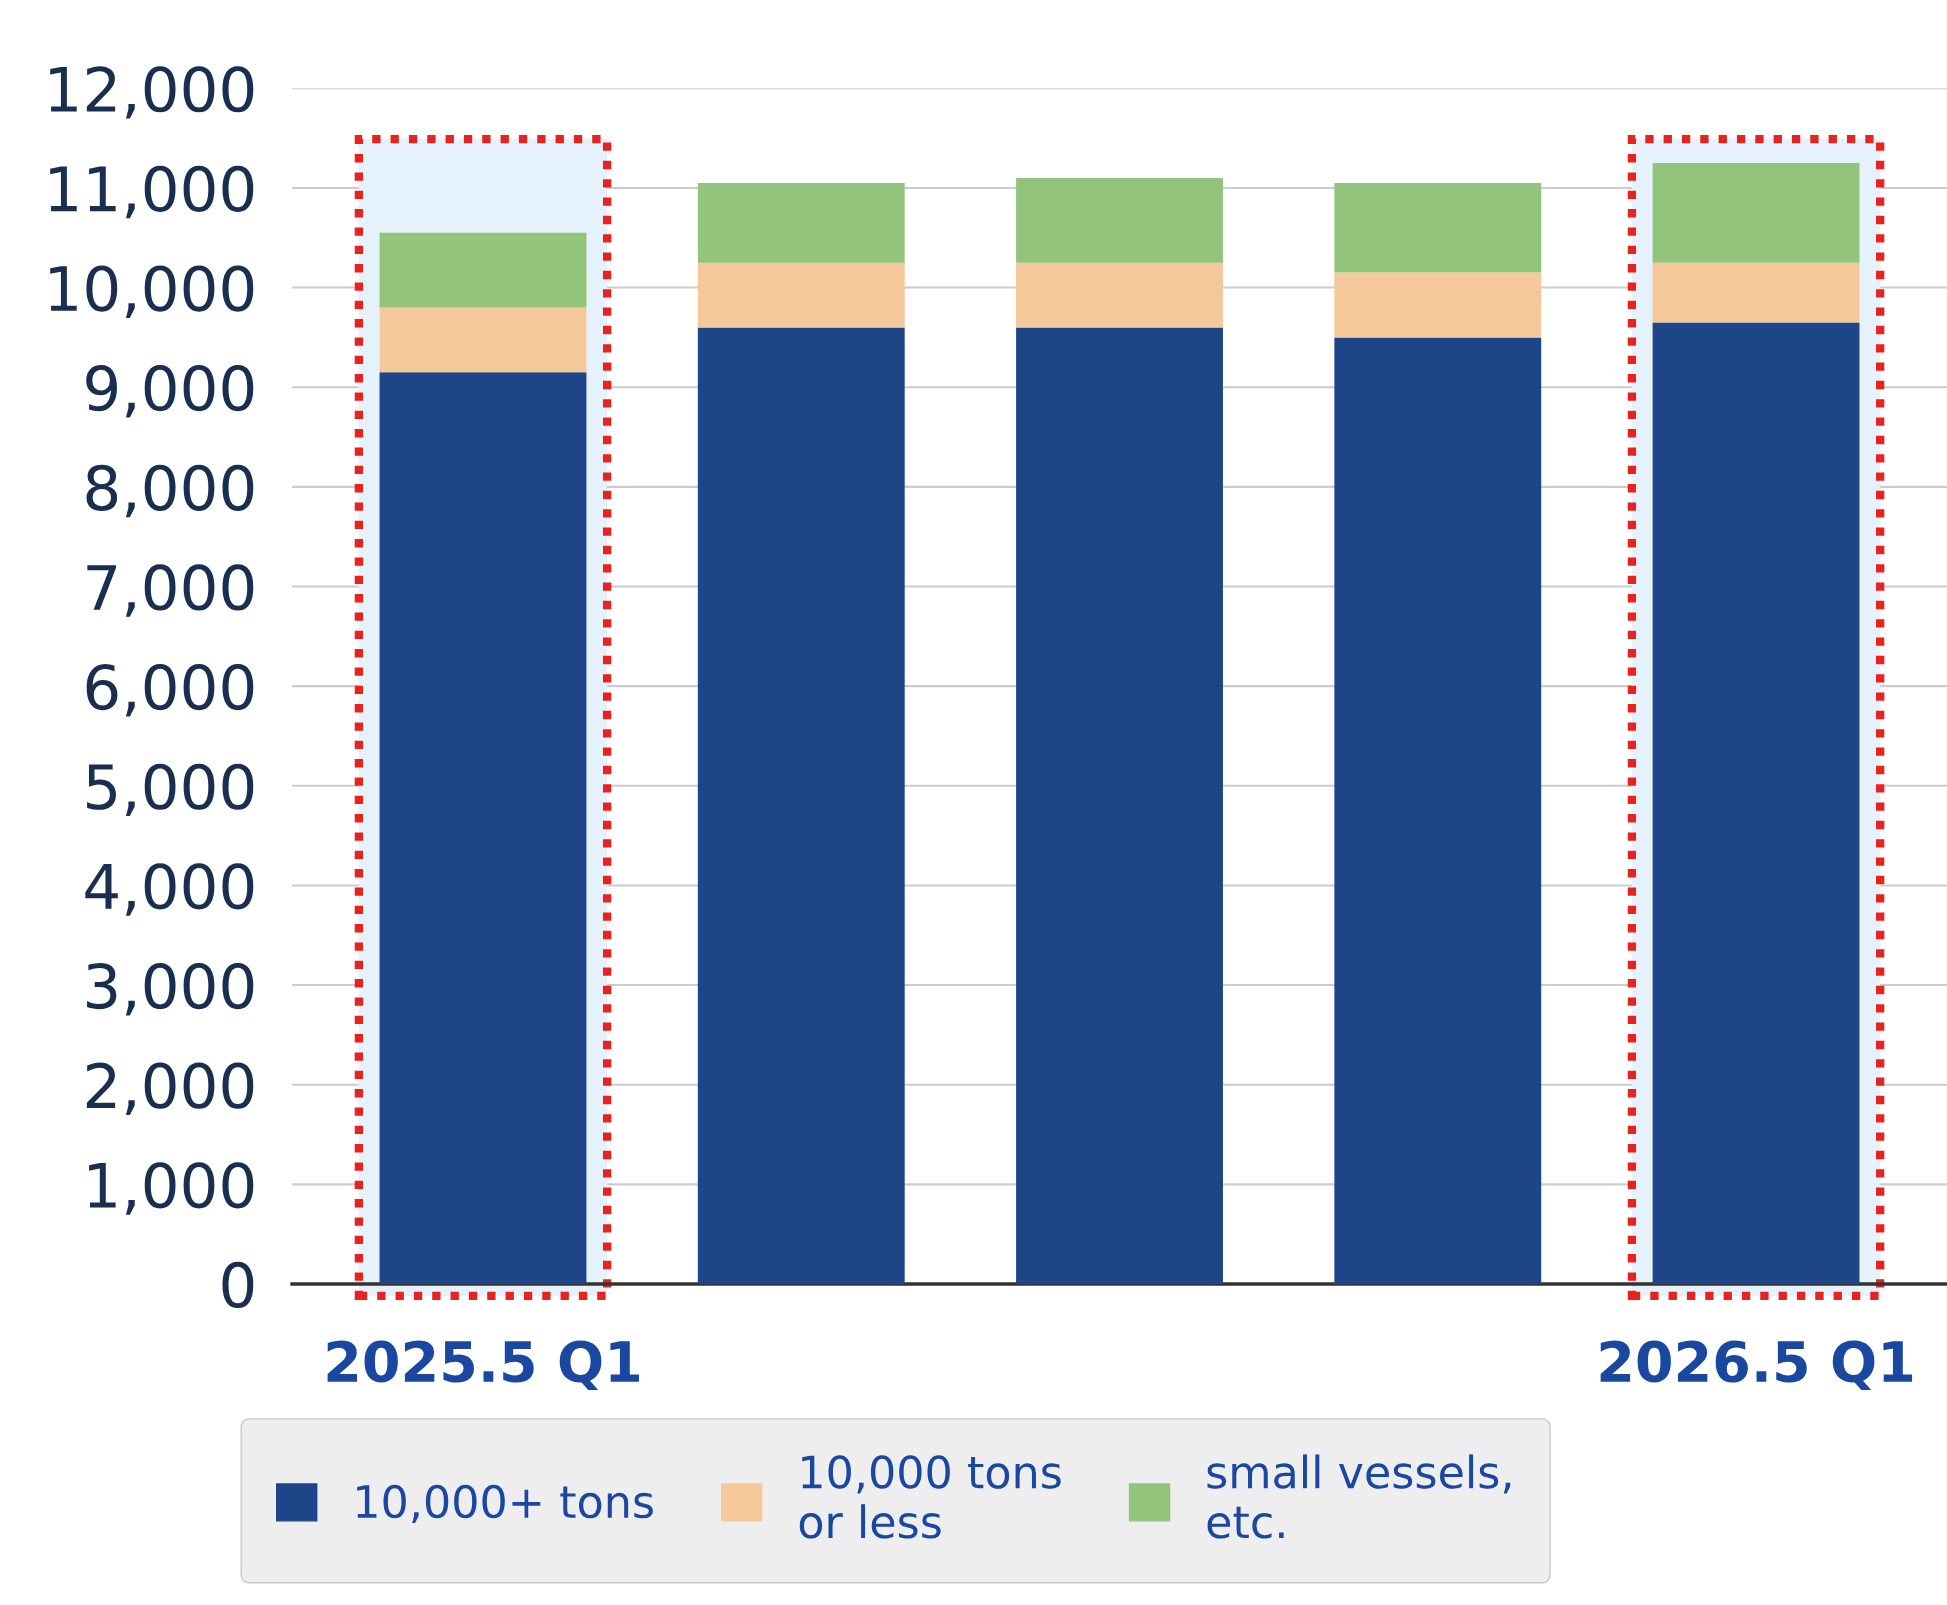  Describe the element at coordinates (170, 989) in the screenshot. I see `y-tick-label: 3,000` at that location.